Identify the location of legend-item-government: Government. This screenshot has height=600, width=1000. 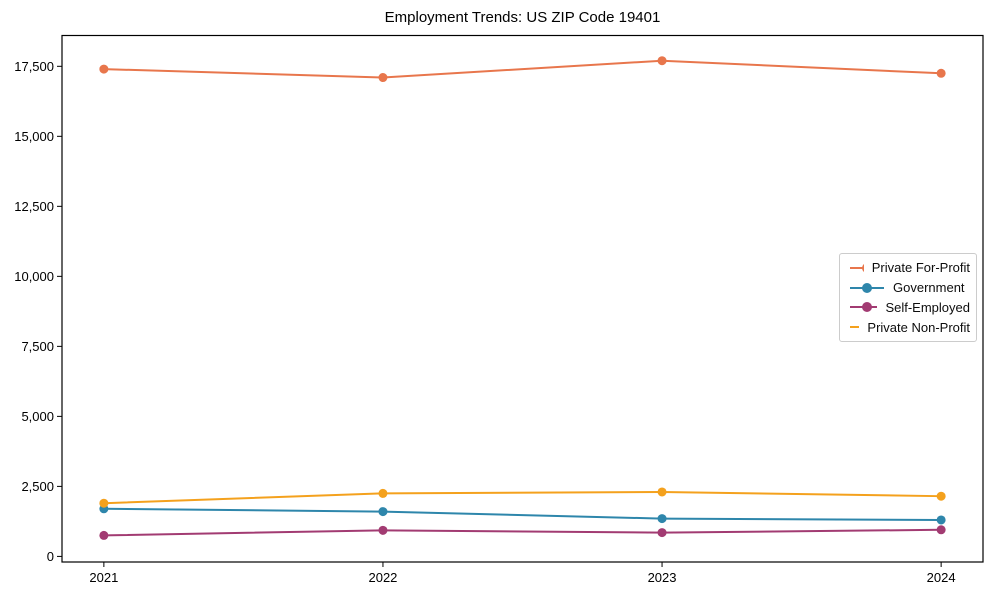
(909, 287).